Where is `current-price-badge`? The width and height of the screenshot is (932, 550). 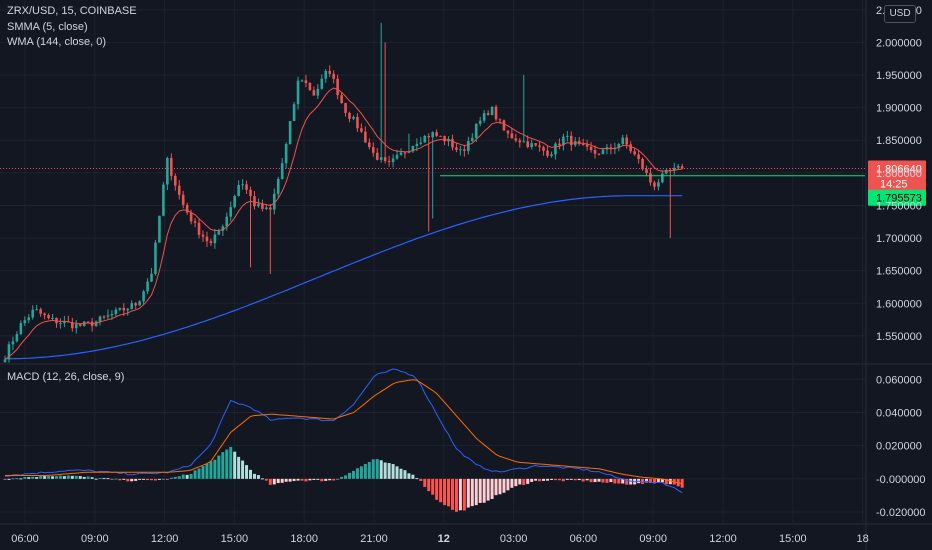
current-price-badge is located at coordinates (897, 176).